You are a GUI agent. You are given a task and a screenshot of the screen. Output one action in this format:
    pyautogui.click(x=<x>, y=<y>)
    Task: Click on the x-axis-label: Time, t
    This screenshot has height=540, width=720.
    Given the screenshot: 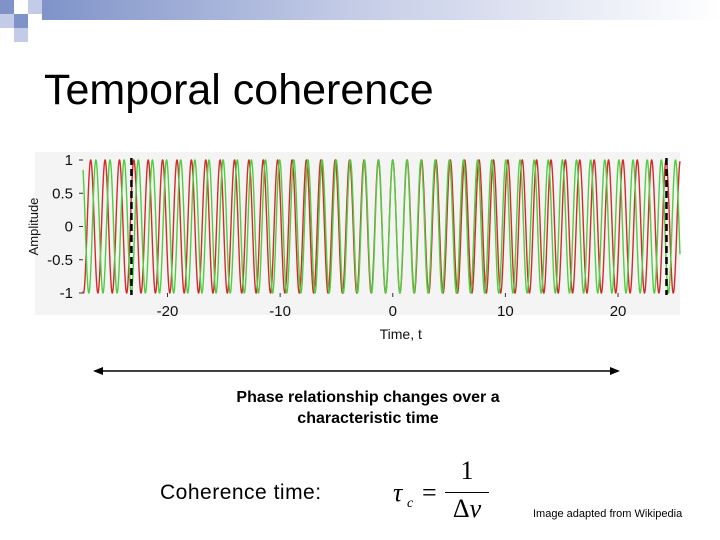 What is the action you would take?
    pyautogui.click(x=401, y=334)
    